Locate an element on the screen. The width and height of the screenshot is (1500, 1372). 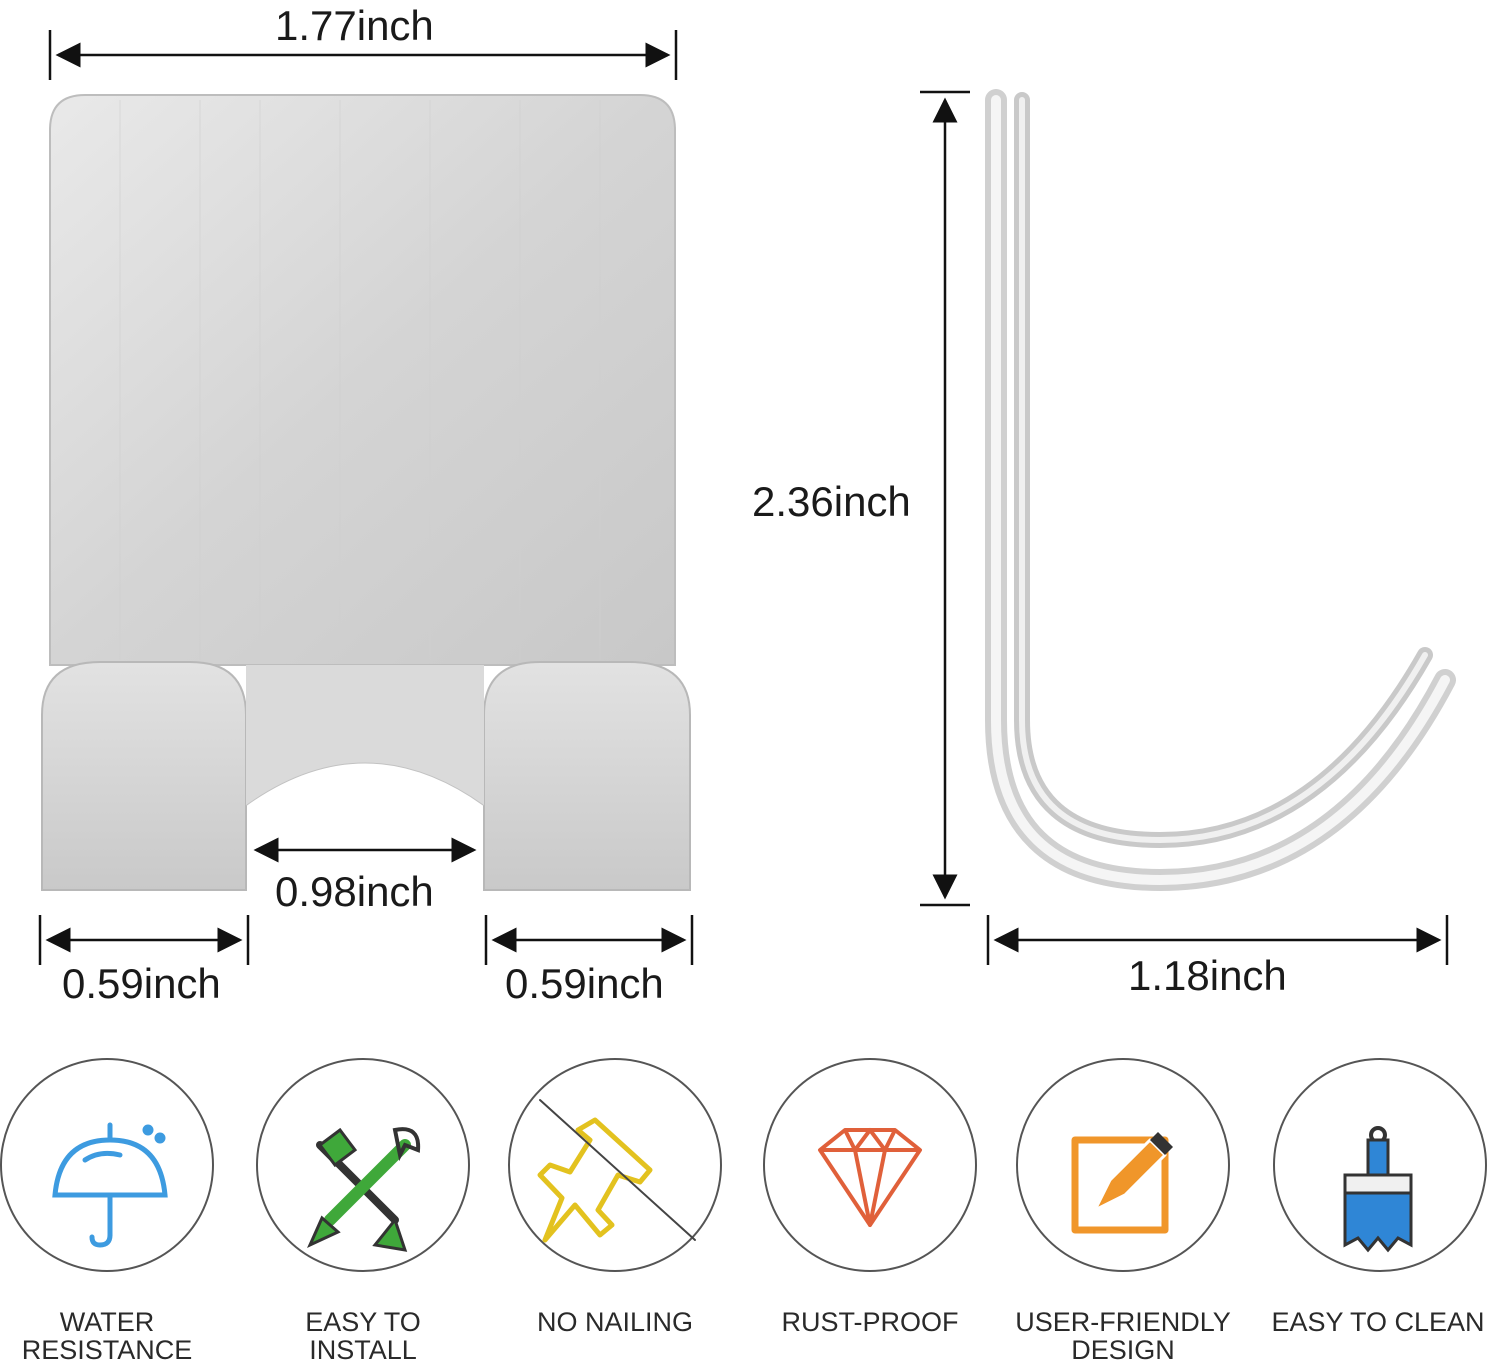
feature-label-water-resistance: WATER RESISTANCE is located at coordinates (107, 1336).